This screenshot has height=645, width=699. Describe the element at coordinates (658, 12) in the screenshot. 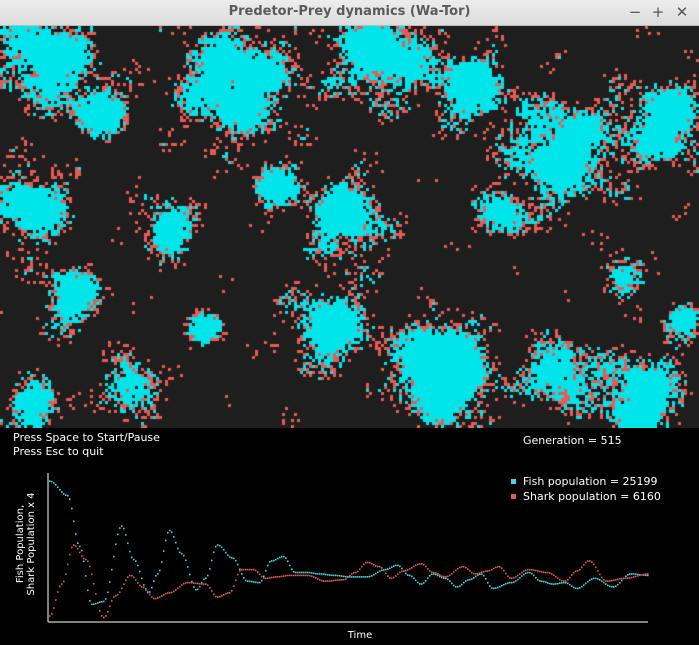

I see `maximize-button: +` at that location.